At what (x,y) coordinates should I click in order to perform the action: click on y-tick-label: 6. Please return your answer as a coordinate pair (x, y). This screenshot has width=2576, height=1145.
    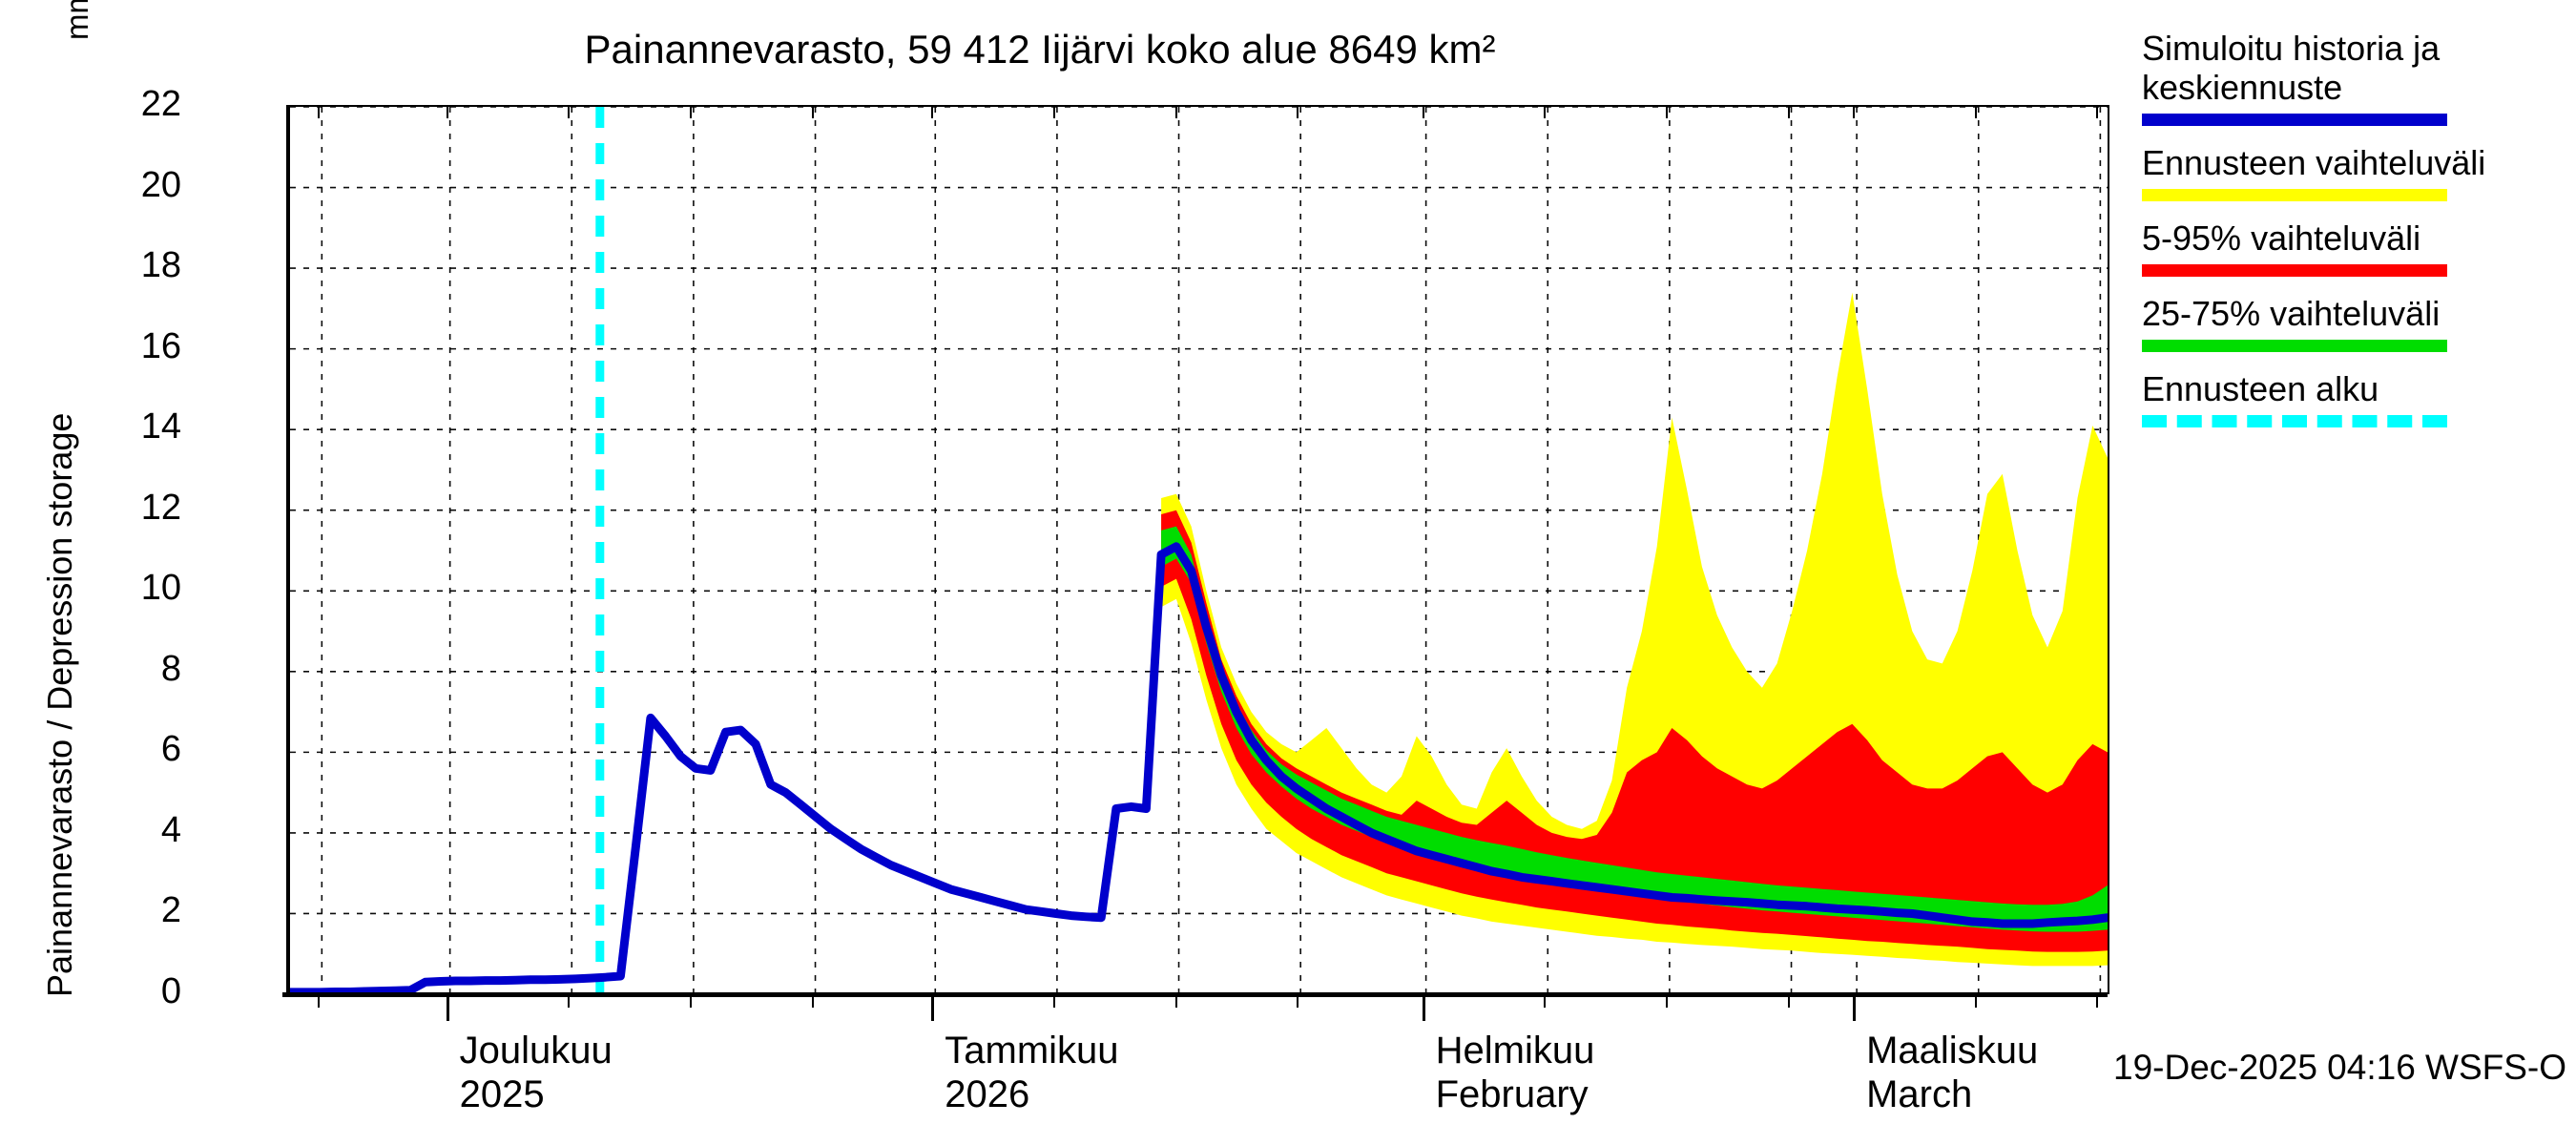
    Looking at the image, I should click on (170, 749).